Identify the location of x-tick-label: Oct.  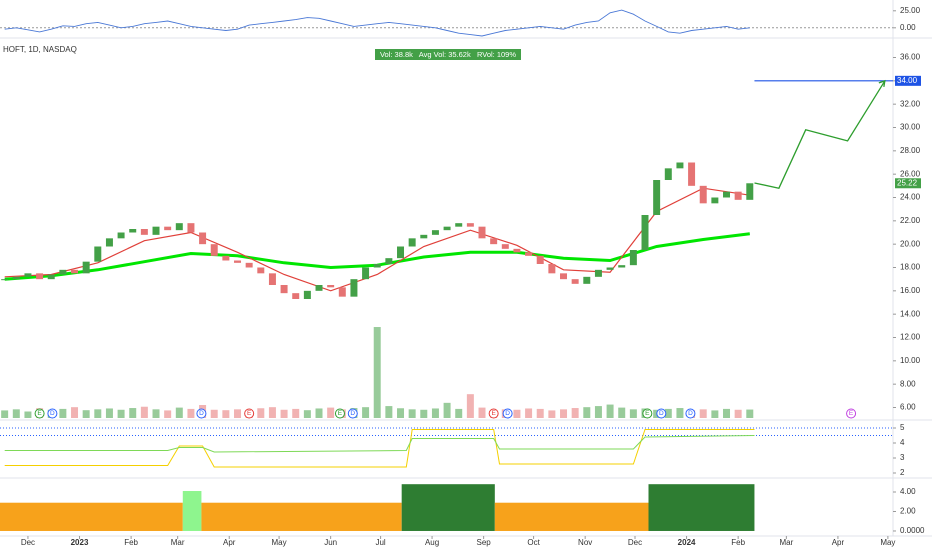
(533, 542).